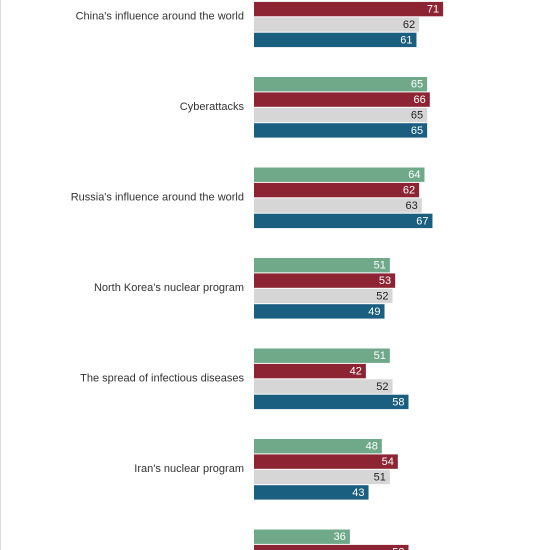 The image size is (550, 550). I want to click on category-label: Russia's influence around the world, so click(157, 198).